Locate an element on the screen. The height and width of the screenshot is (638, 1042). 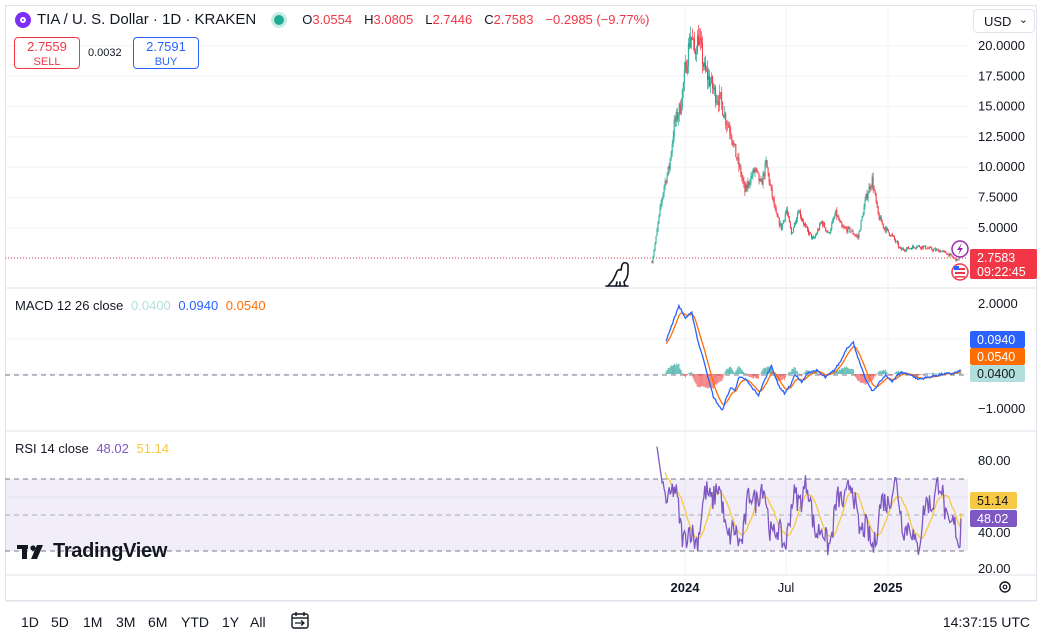
range-all-button: All is located at coordinates (258, 622).